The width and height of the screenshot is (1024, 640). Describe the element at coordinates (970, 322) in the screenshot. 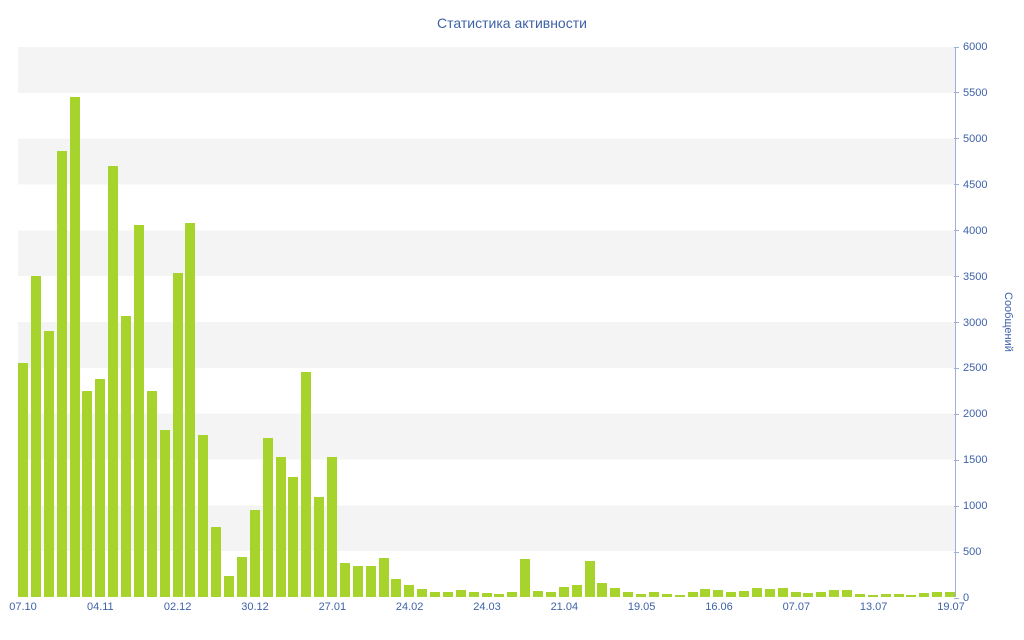

I see `y-tick-label: 3000` at that location.